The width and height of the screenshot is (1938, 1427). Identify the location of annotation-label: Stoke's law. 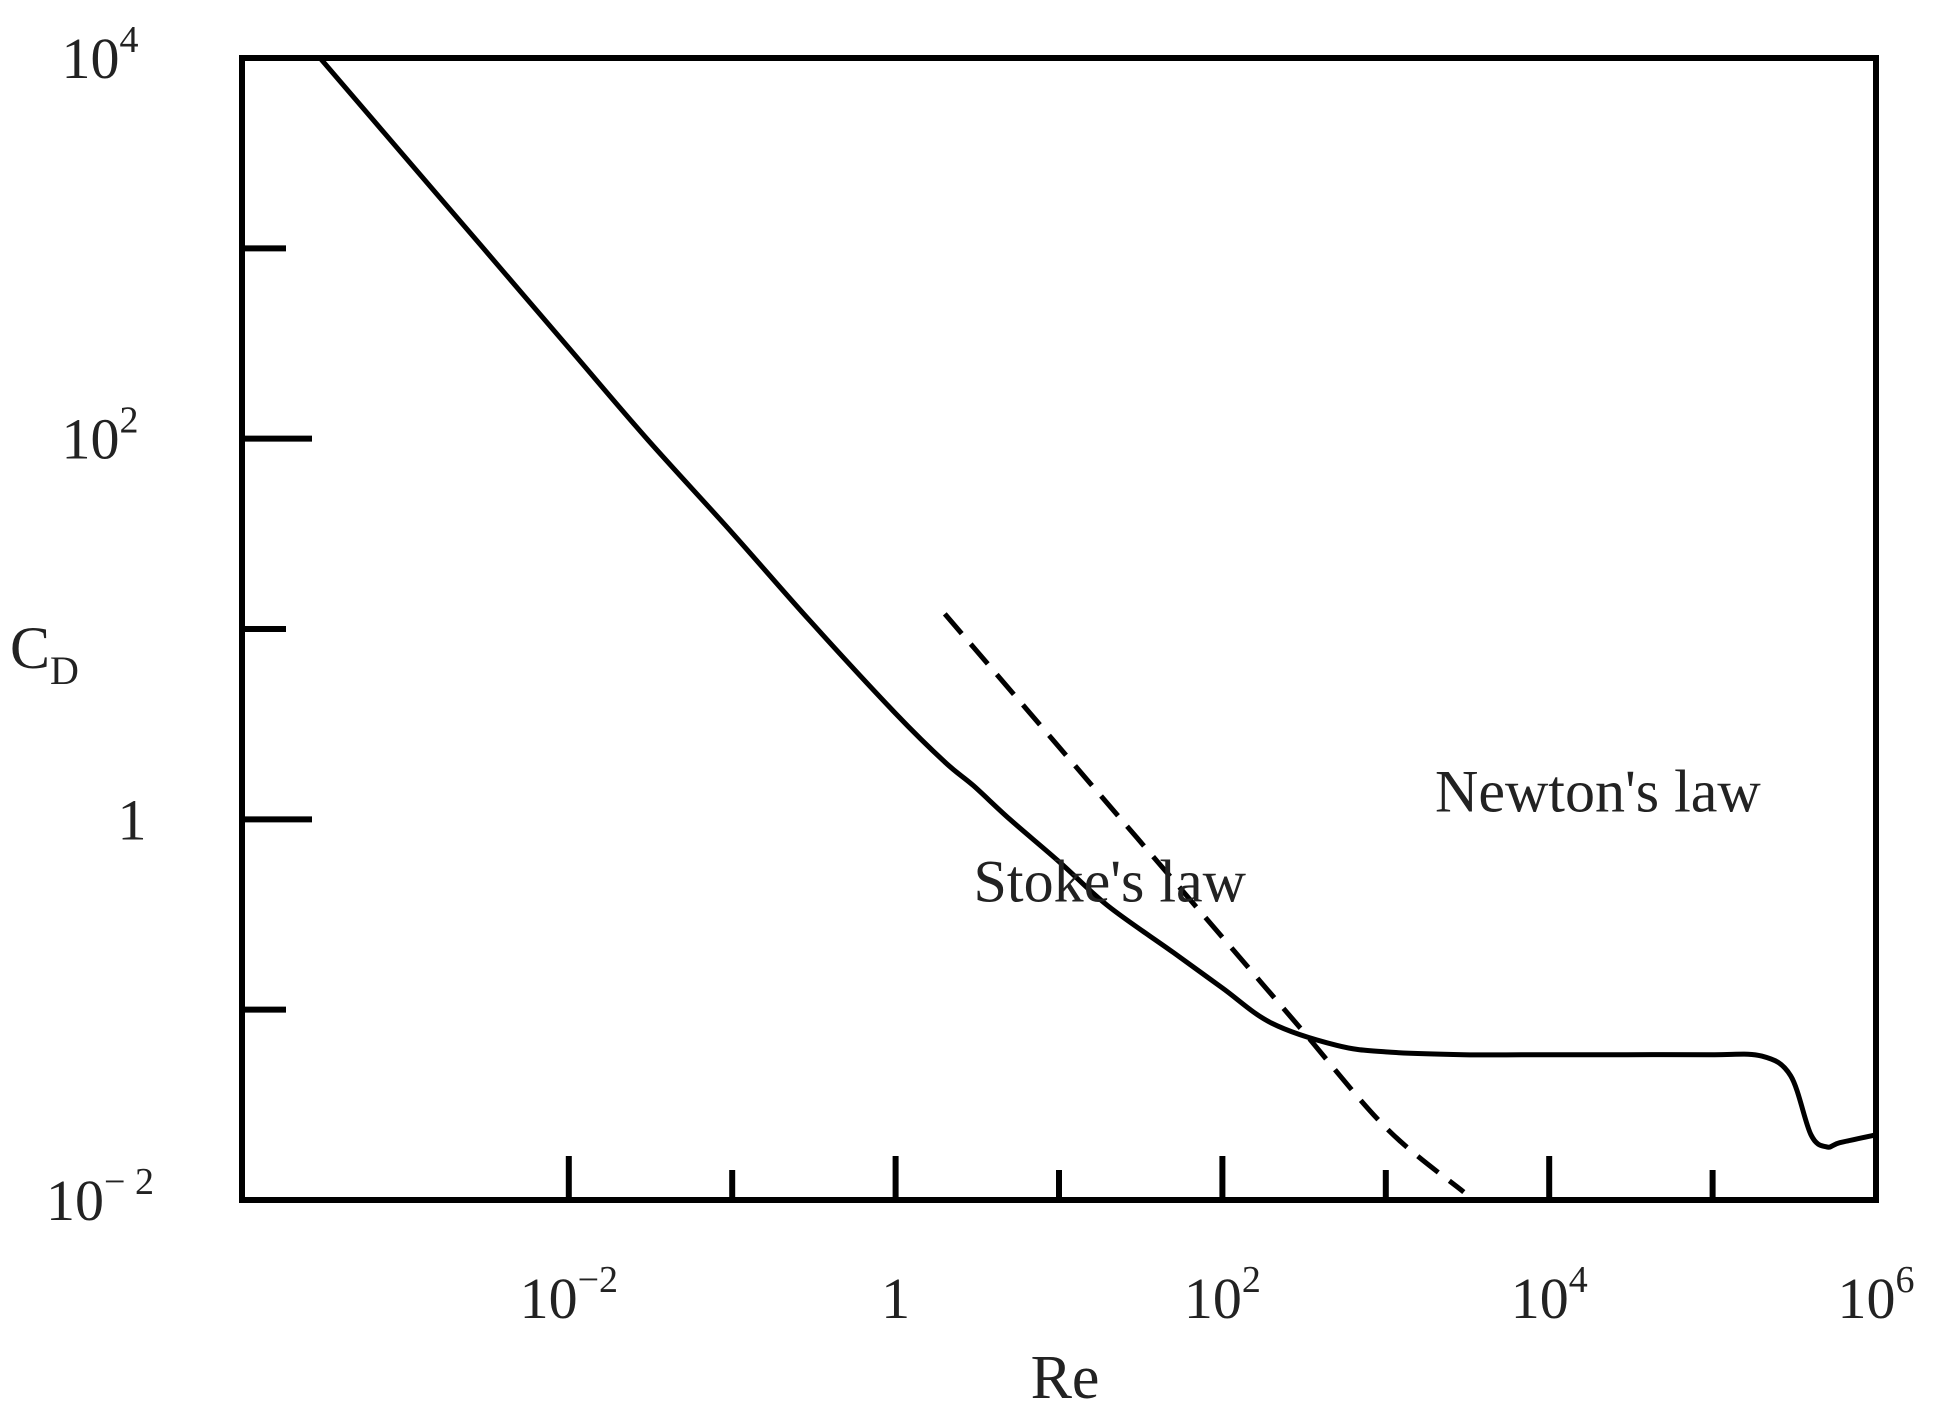
(1110, 882).